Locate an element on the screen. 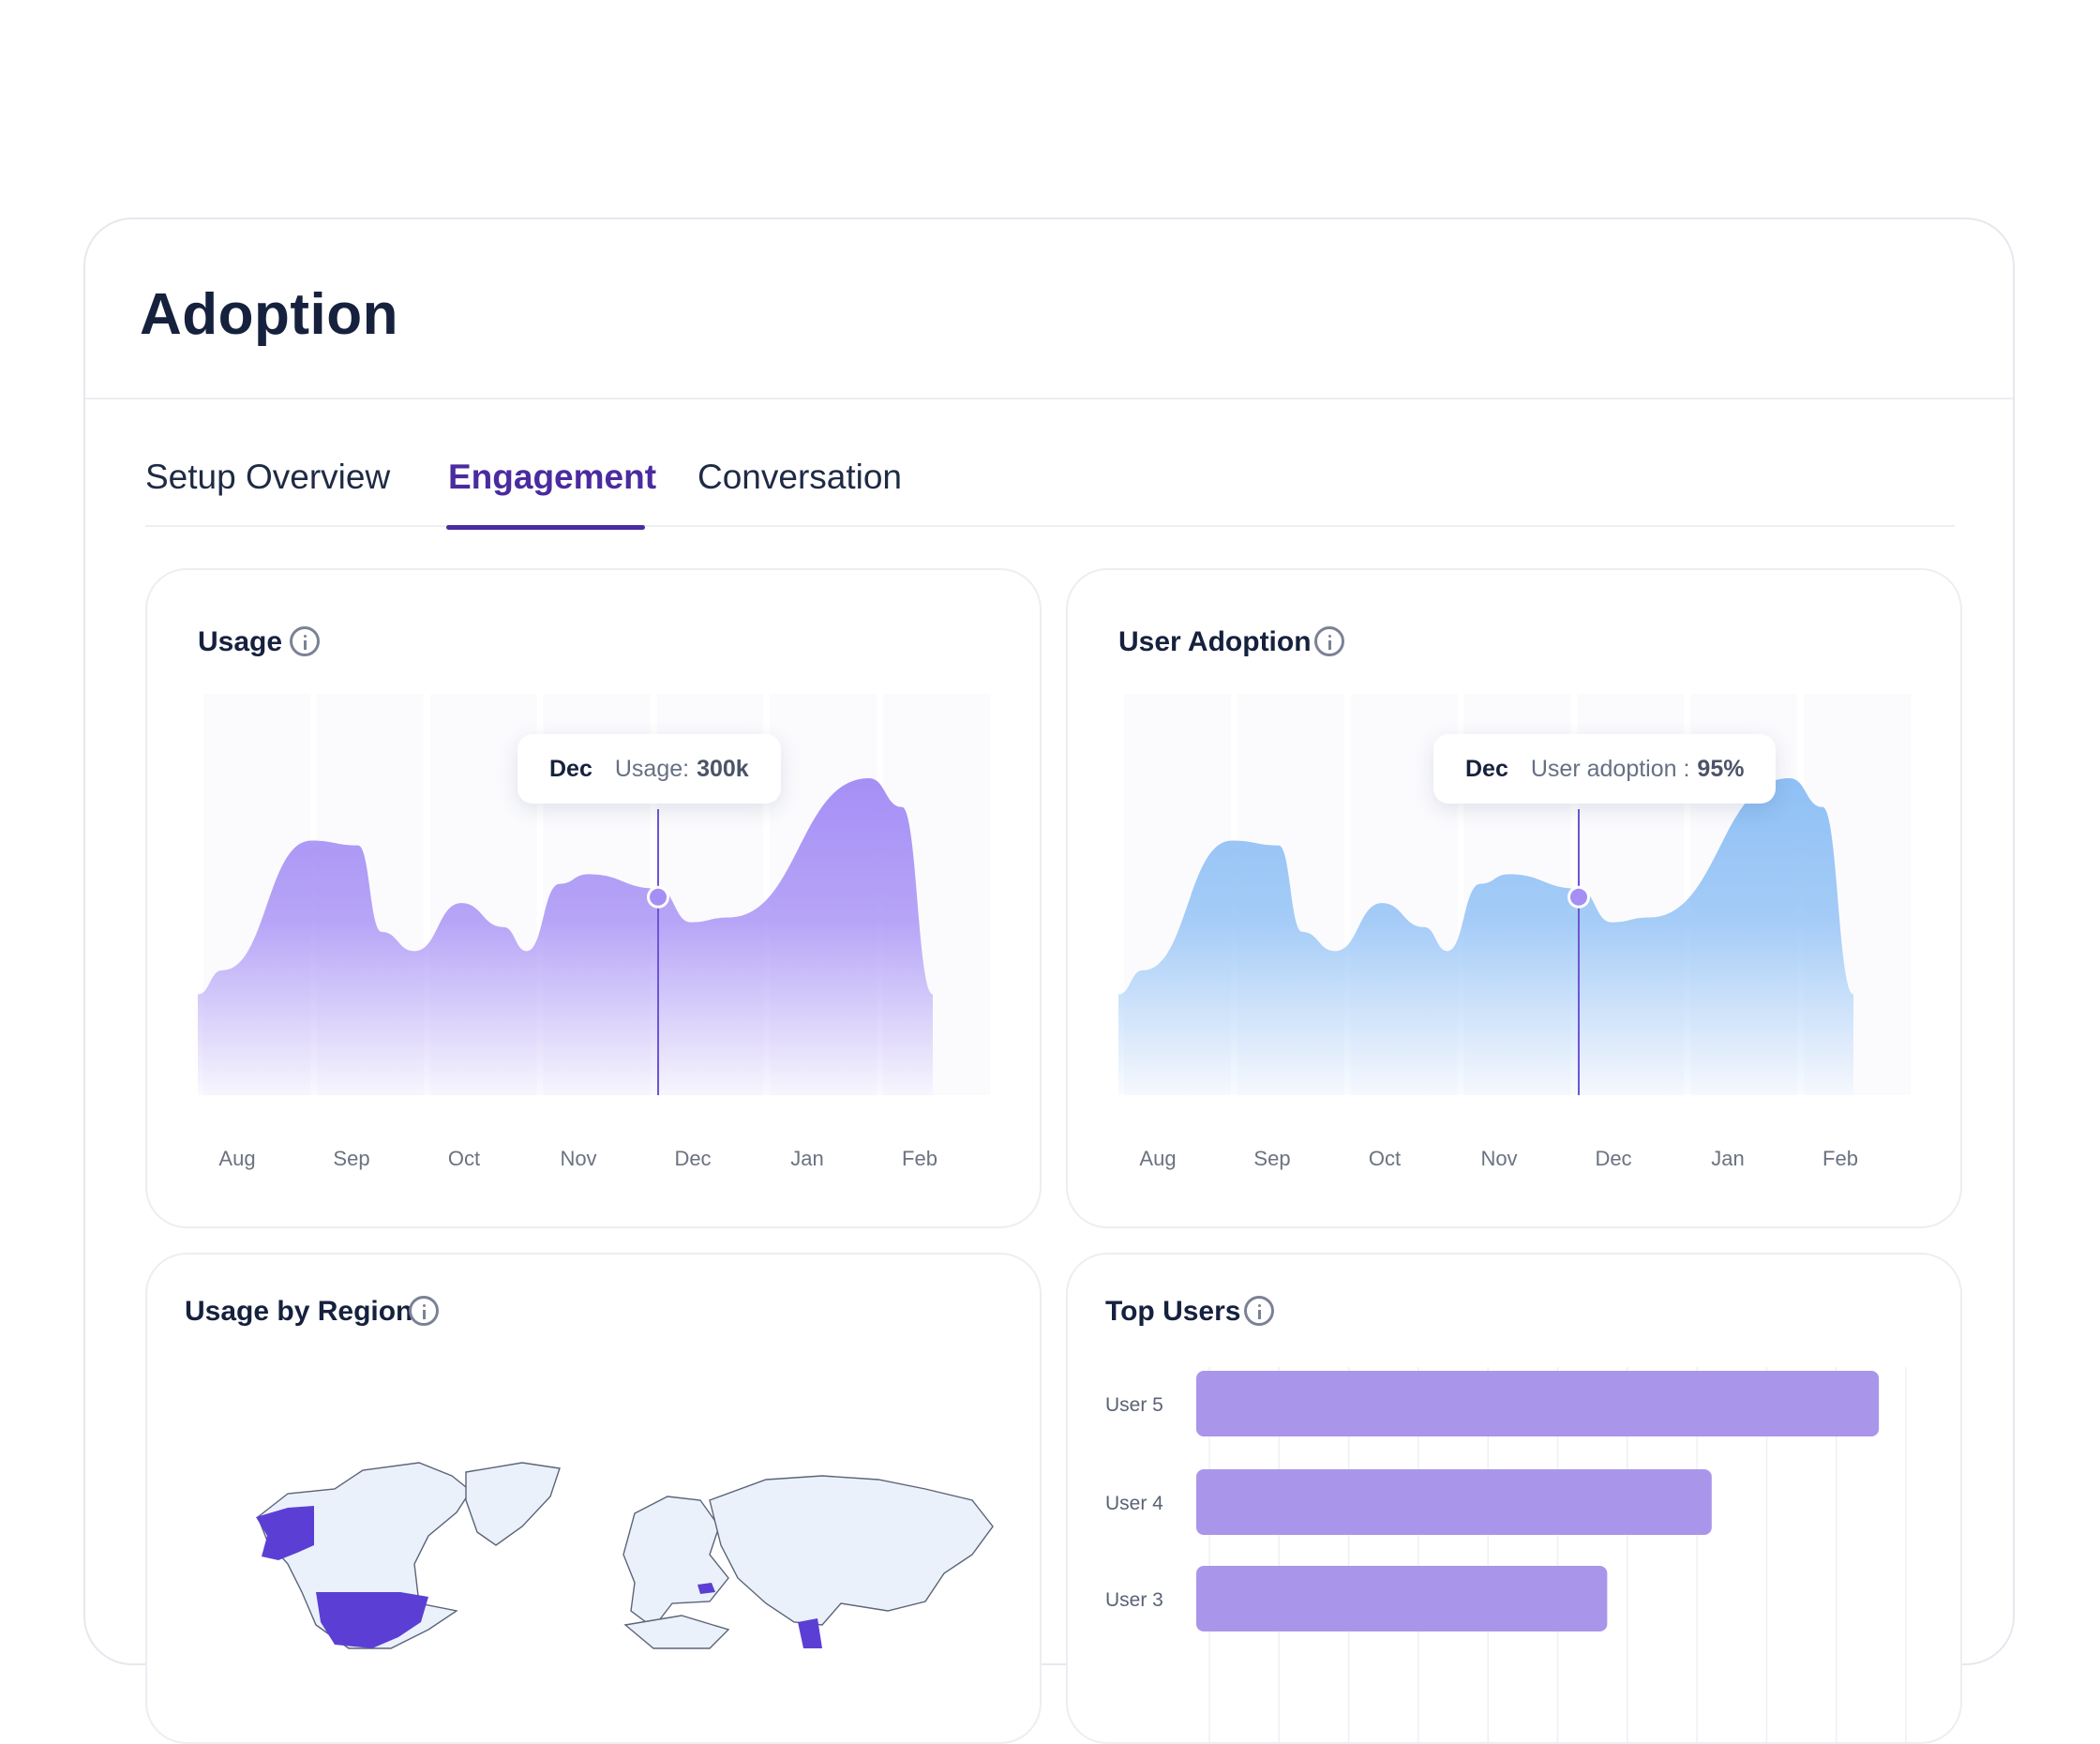 This screenshot has height=1744, width=2100. usage-by-region-card: Usage by Region is located at coordinates (593, 1498).